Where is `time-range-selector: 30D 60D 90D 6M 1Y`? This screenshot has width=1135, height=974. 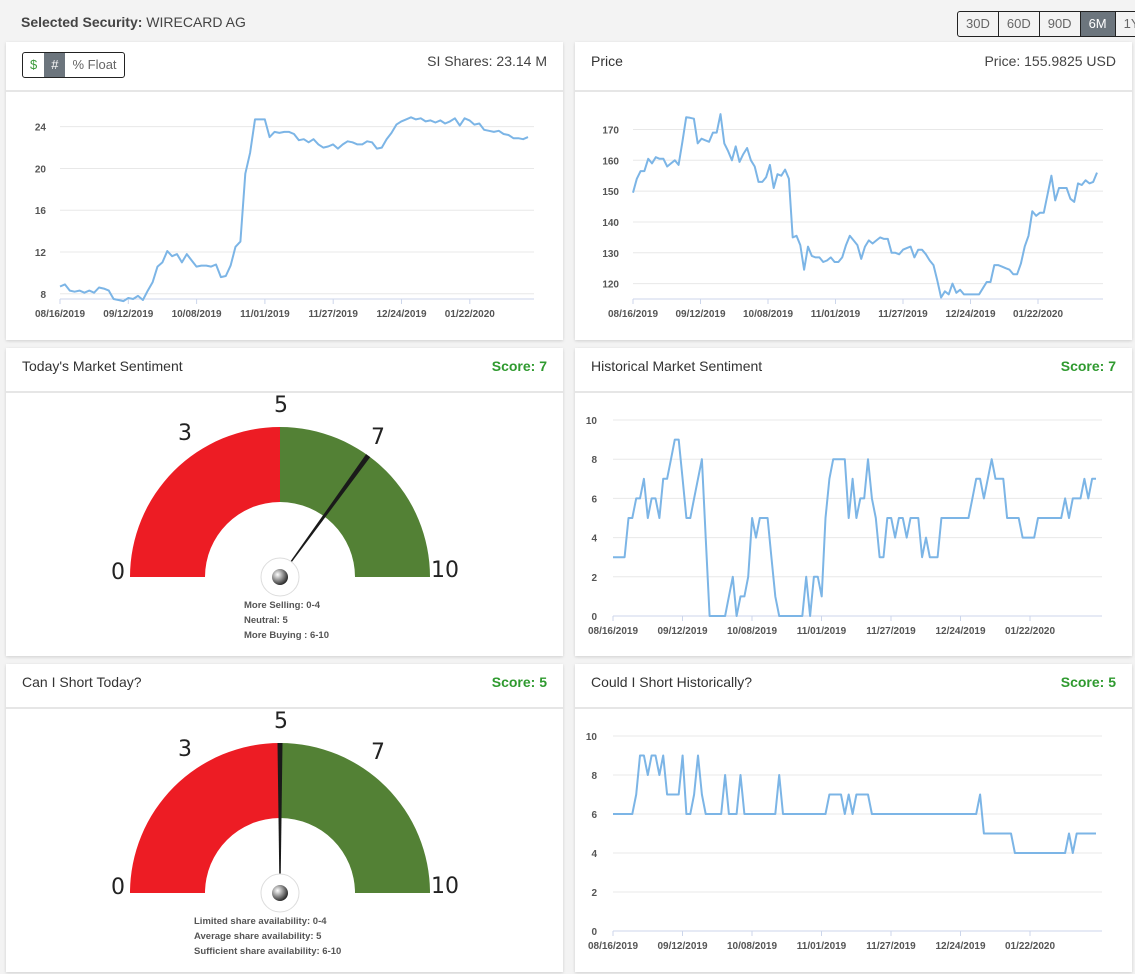
time-range-selector: 30D 60D 90D 6M 1Y is located at coordinates (1046, 24).